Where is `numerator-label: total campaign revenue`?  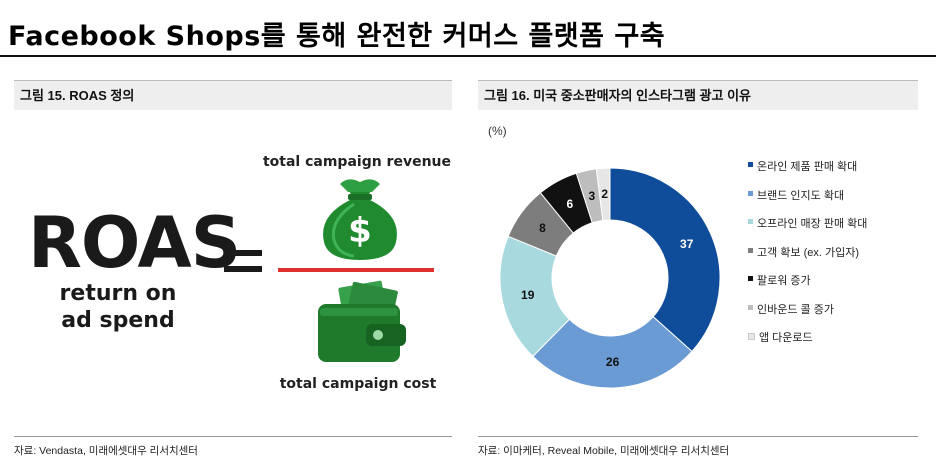 numerator-label: total campaign revenue is located at coordinates (357, 162).